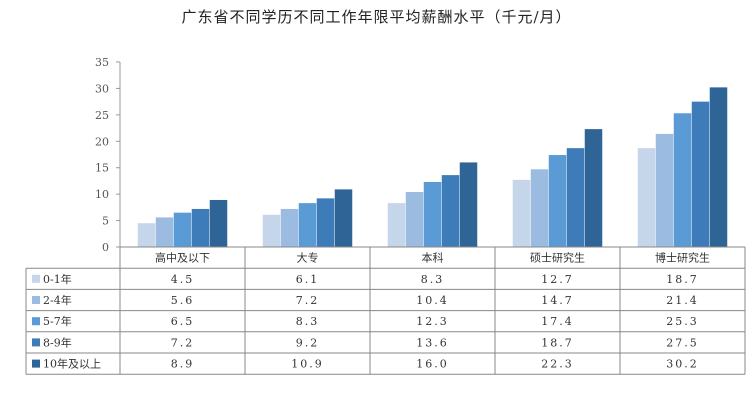 This screenshot has width=753, height=403. What do you see at coordinates (432, 300) in the screenshot?
I see `data-label-2-3: 10.4` at bounding box center [432, 300].